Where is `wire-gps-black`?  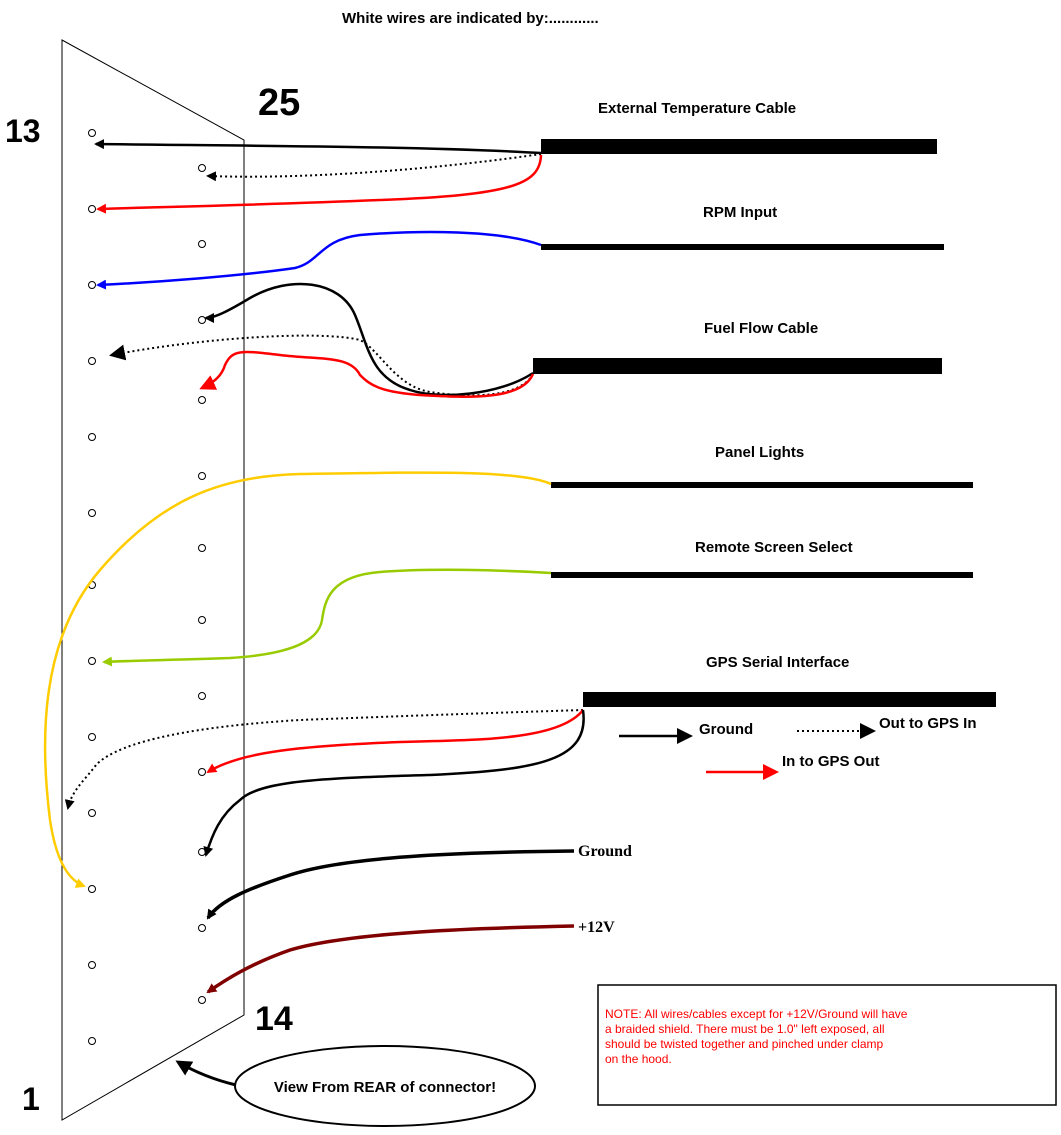 wire-gps-black is located at coordinates (394, 783).